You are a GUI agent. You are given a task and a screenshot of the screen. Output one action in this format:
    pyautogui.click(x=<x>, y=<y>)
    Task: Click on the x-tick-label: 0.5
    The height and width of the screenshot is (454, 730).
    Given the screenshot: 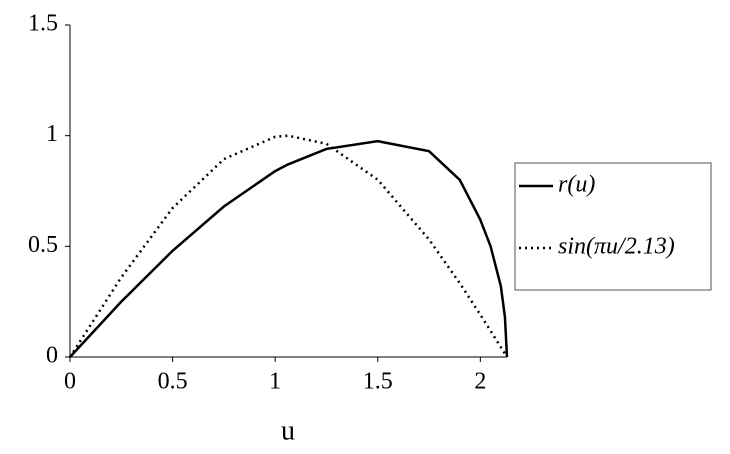 What is the action you would take?
    pyautogui.click(x=173, y=382)
    